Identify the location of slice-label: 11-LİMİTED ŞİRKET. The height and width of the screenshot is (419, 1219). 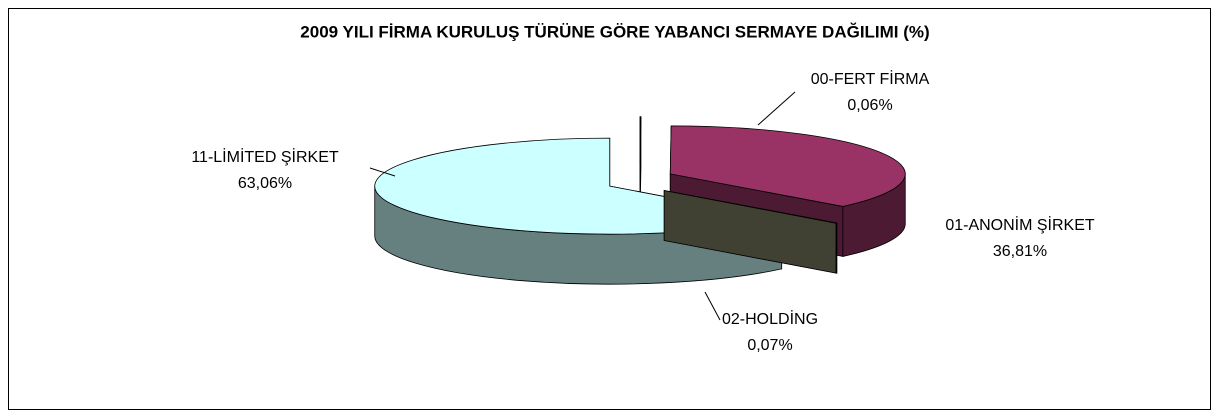
(265, 156).